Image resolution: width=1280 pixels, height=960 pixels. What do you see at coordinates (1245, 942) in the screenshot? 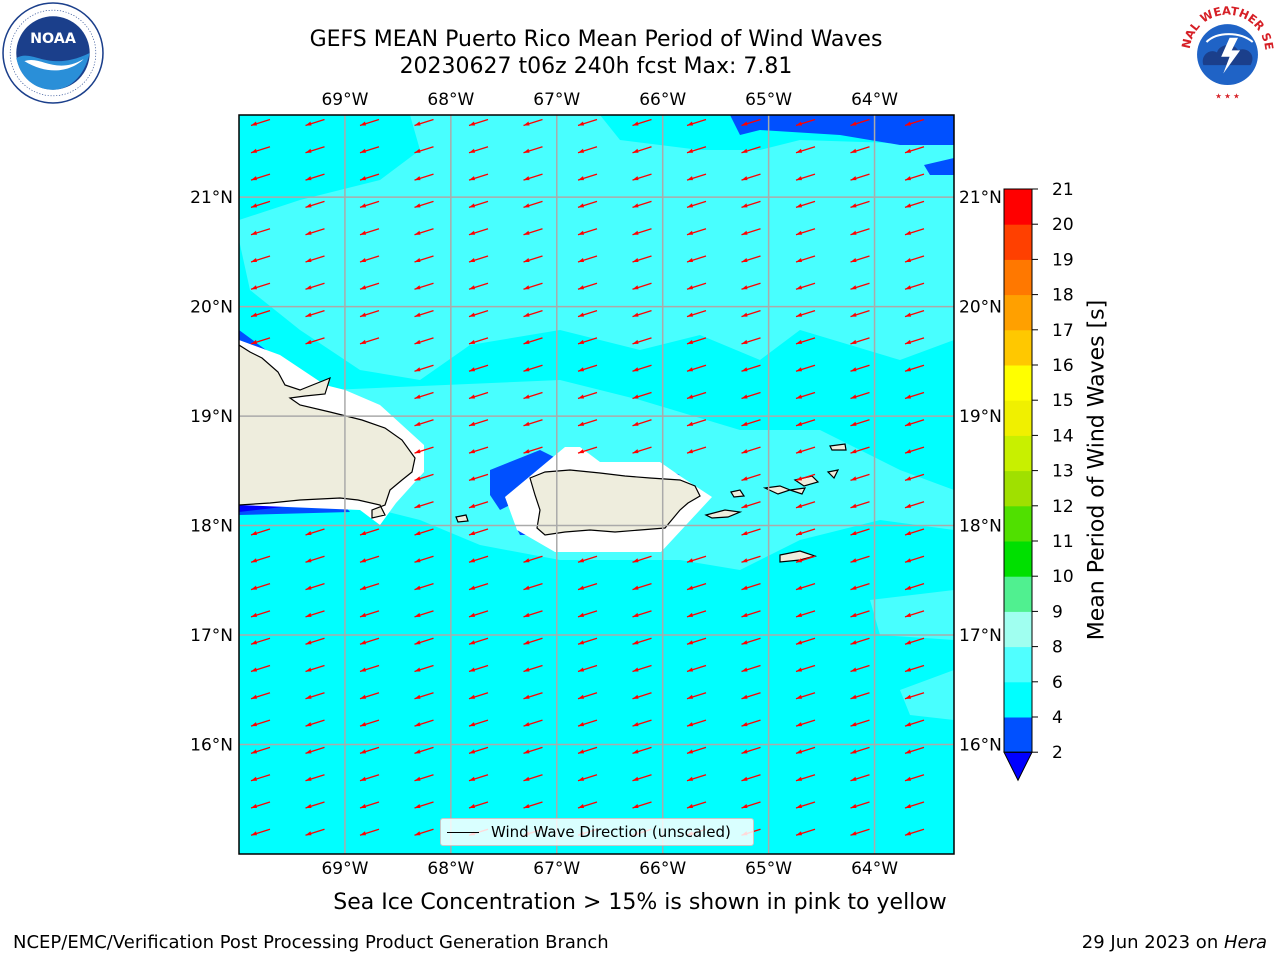
I see `credit-host: Hera` at bounding box center [1245, 942].